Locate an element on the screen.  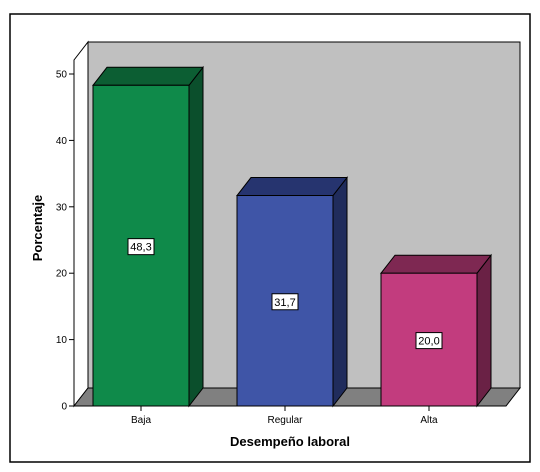
data-label: 20,0 is located at coordinates (428, 342).